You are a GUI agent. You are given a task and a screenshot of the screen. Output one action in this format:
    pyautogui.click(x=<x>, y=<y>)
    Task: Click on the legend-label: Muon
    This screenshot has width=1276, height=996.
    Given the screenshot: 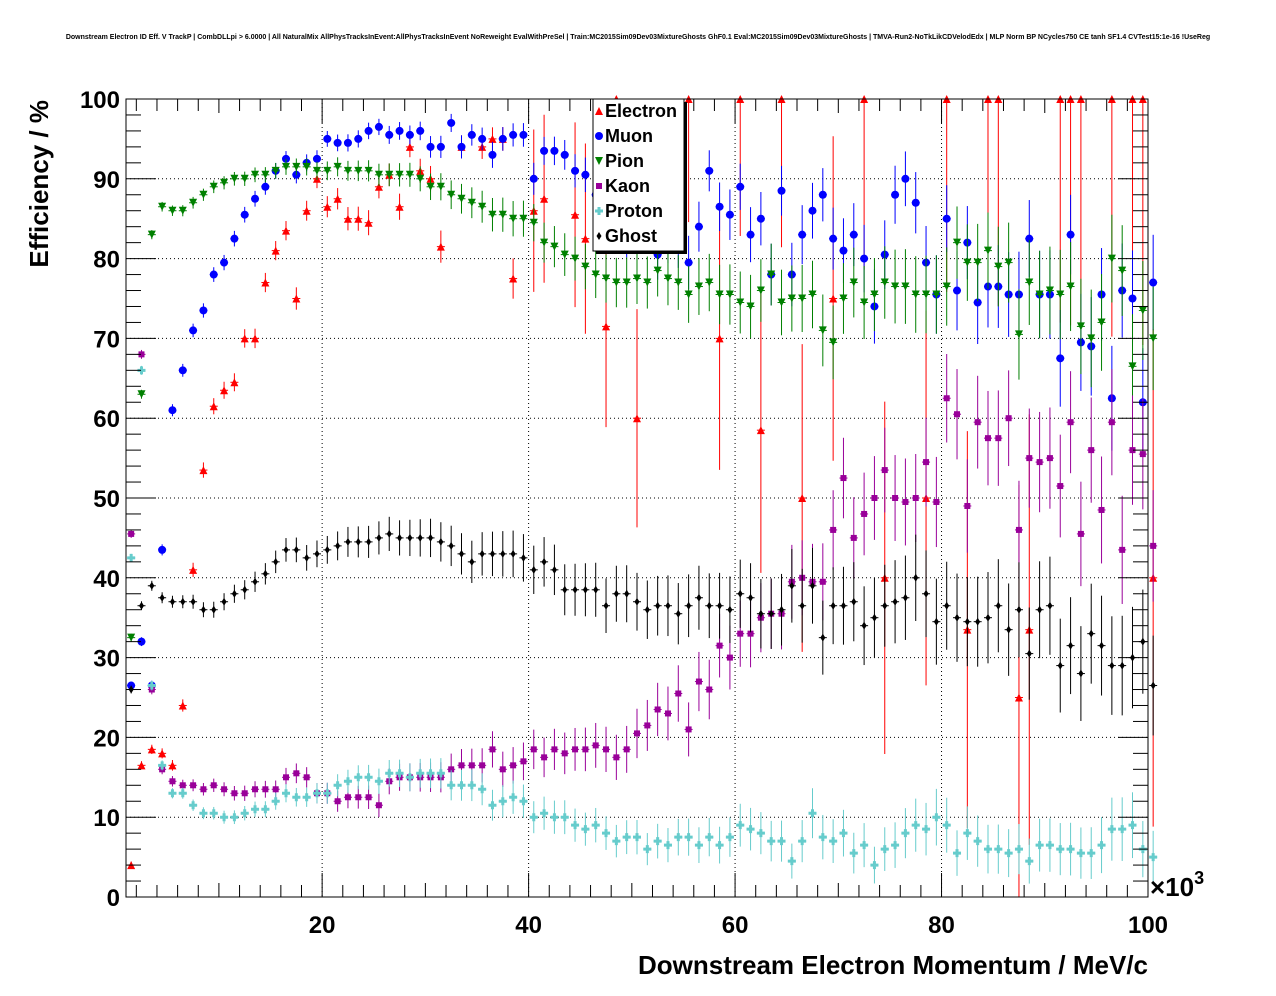 What is the action you would take?
    pyautogui.click(x=629, y=136)
    